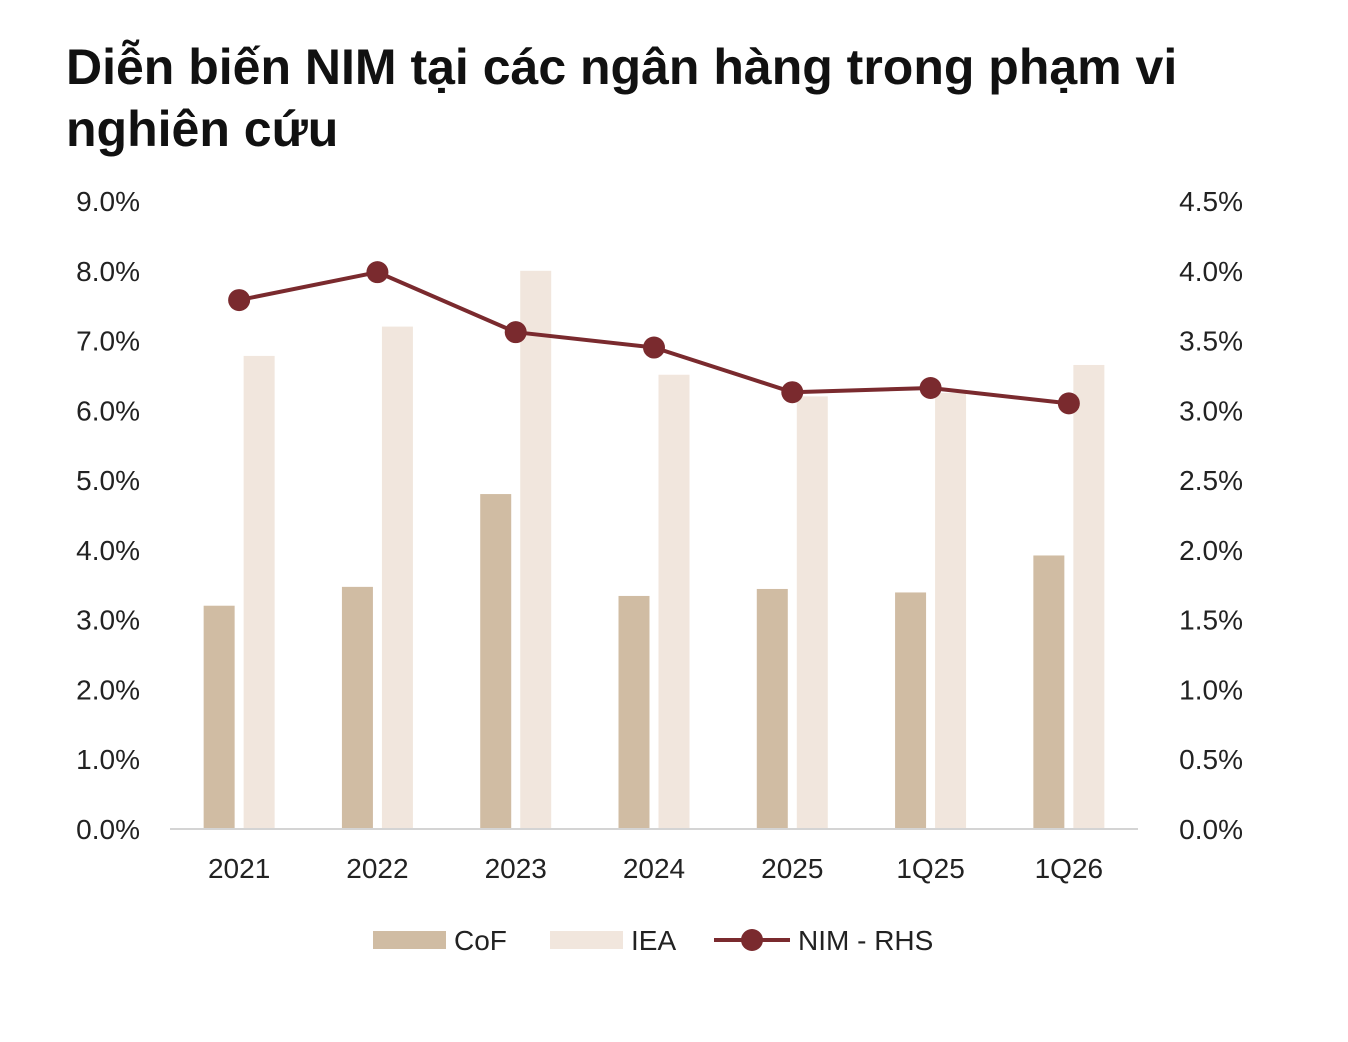  What do you see at coordinates (409, 940) in the screenshot?
I see `legend-swatch-cof` at bounding box center [409, 940].